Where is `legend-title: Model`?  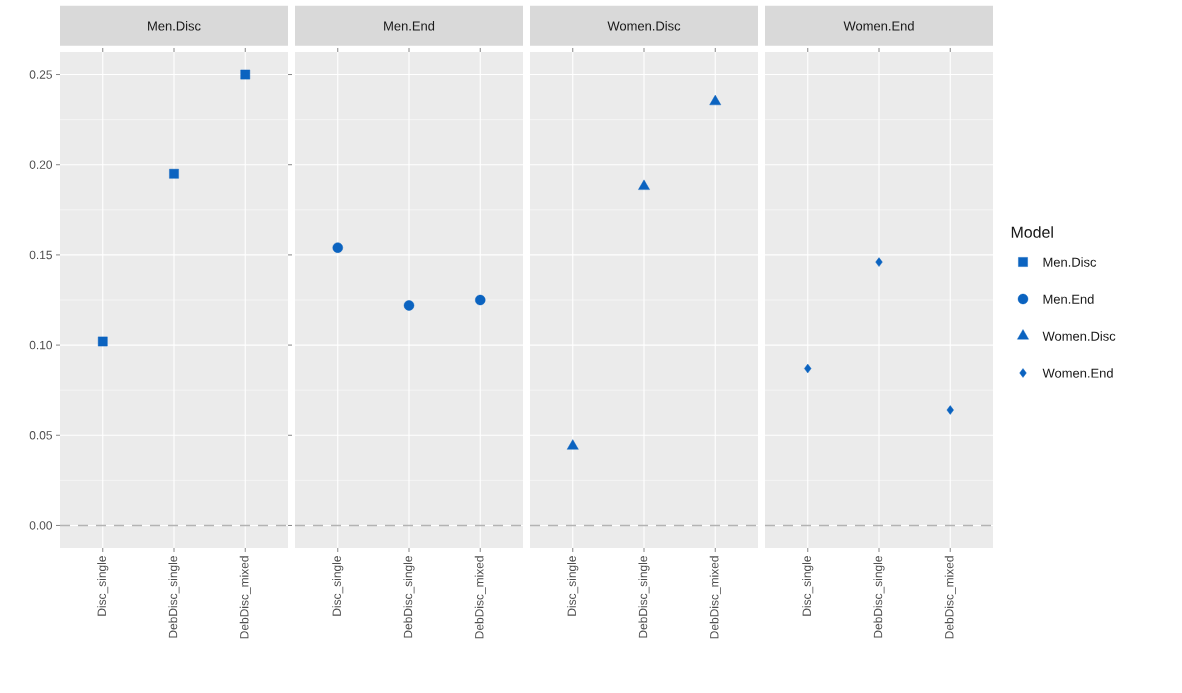 legend-title: Model is located at coordinates (1032, 232).